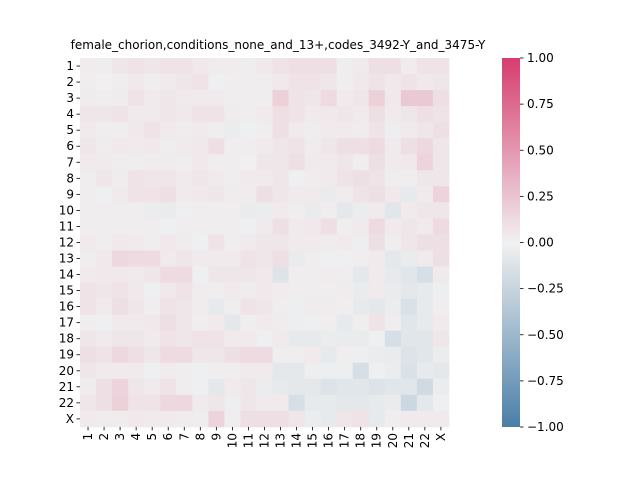 The height and width of the screenshot is (480, 640). What do you see at coordinates (545, 427) in the screenshot?
I see `colorbar-tick-label: −1.00` at bounding box center [545, 427].